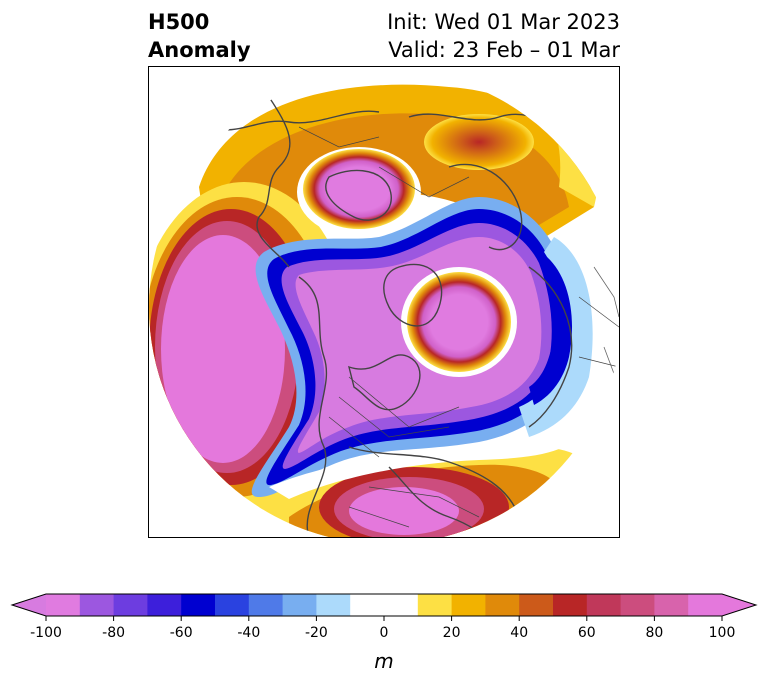  Describe the element at coordinates (113, 633) in the screenshot. I see `colorbar-tick-label: -80` at that location.